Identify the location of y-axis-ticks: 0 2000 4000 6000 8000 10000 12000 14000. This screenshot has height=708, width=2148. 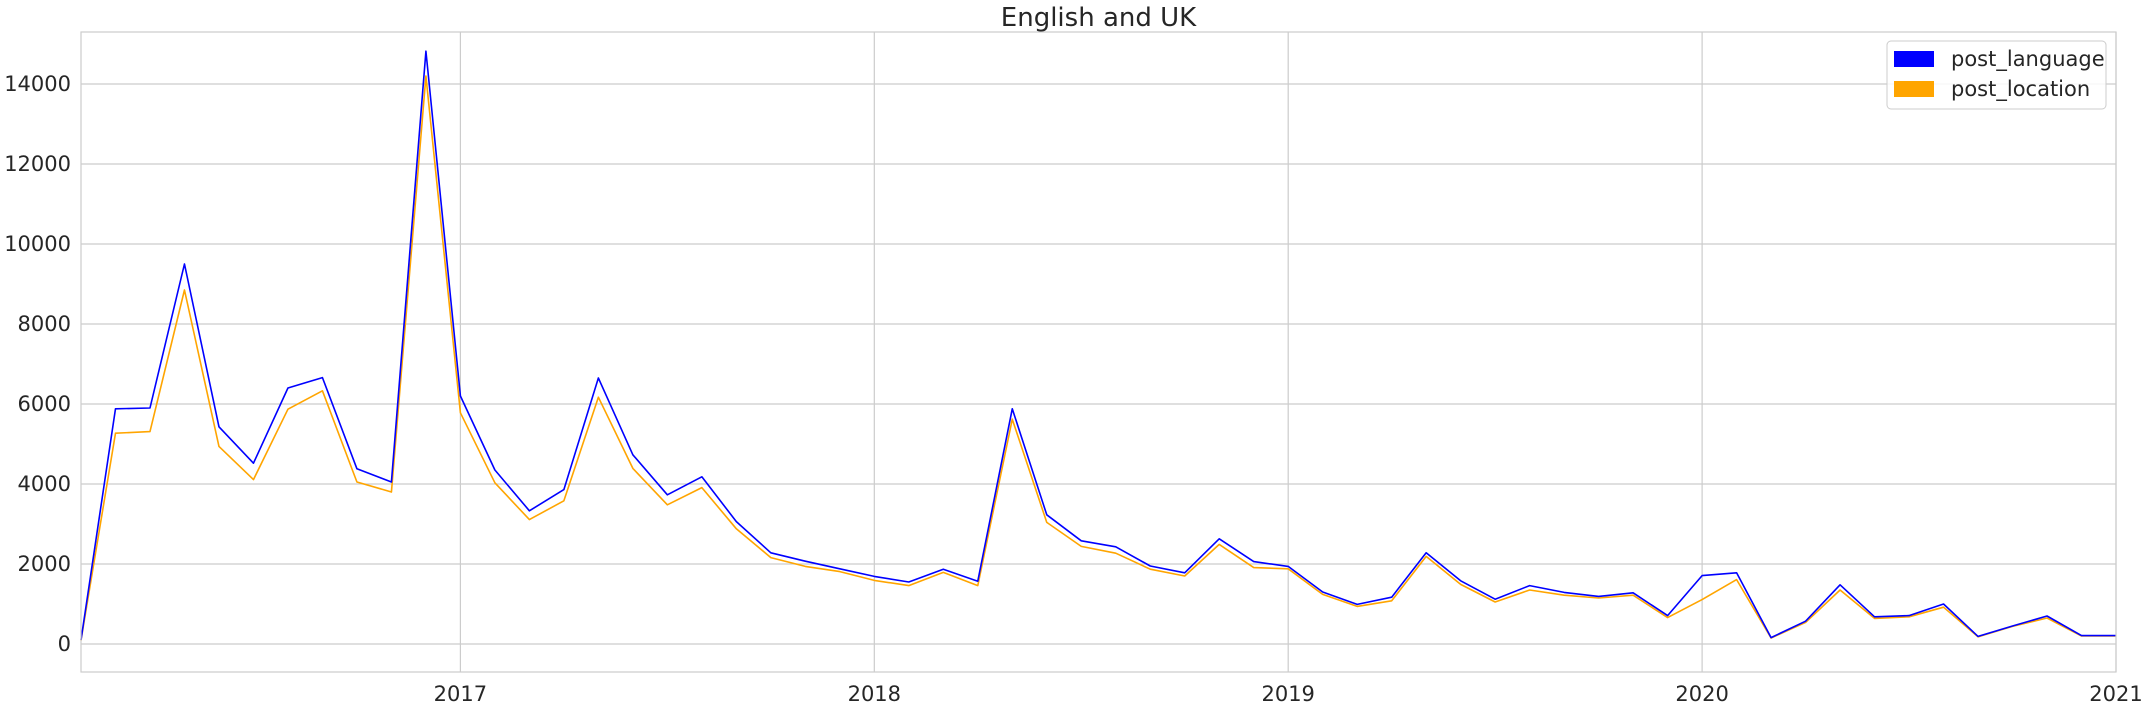
(37, 364).